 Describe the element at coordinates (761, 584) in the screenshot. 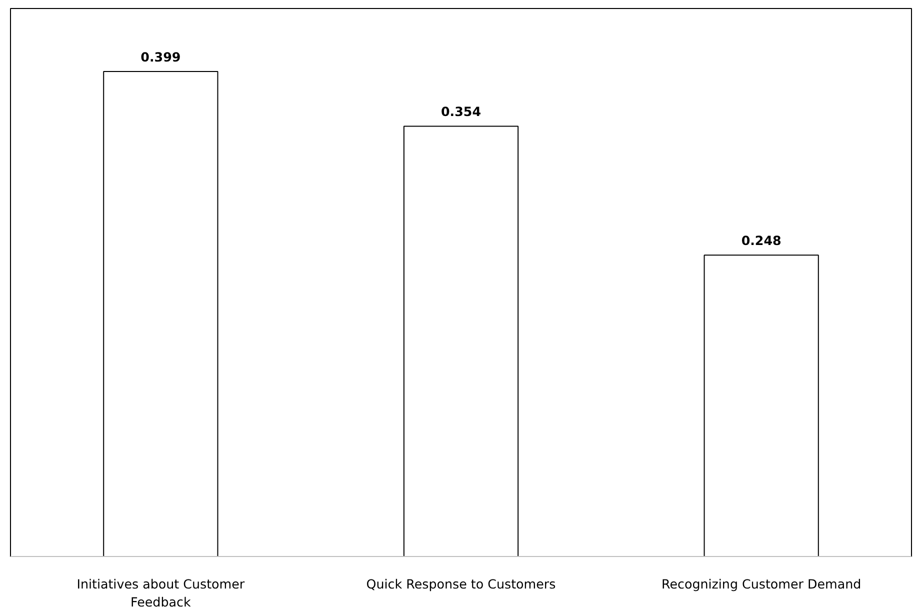

I see `x-tick-label: Recognizing Customer Demand` at that location.